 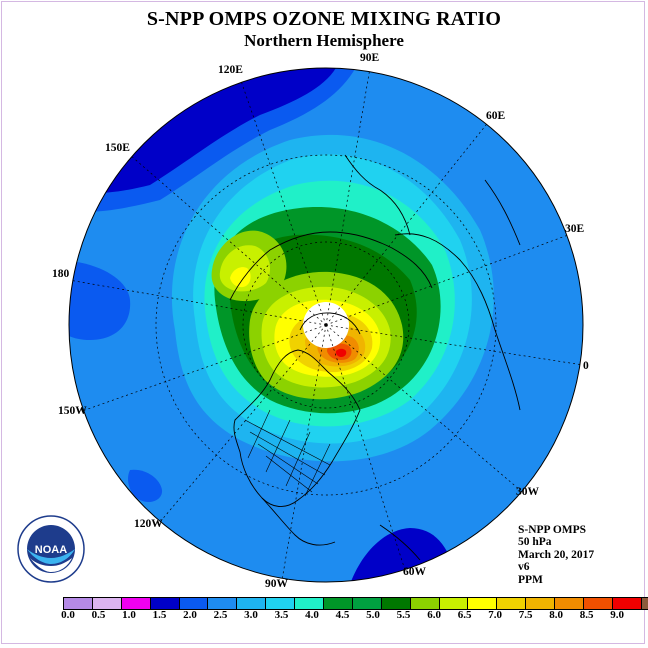 What do you see at coordinates (287, 453) in the screenshot?
I see `us-state-lines` at bounding box center [287, 453].